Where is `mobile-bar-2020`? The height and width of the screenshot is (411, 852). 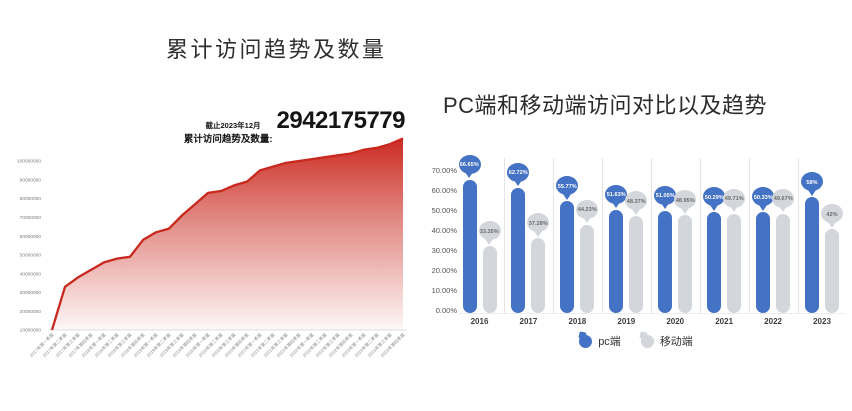
mobile-bar-2020 is located at coordinates (685, 264).